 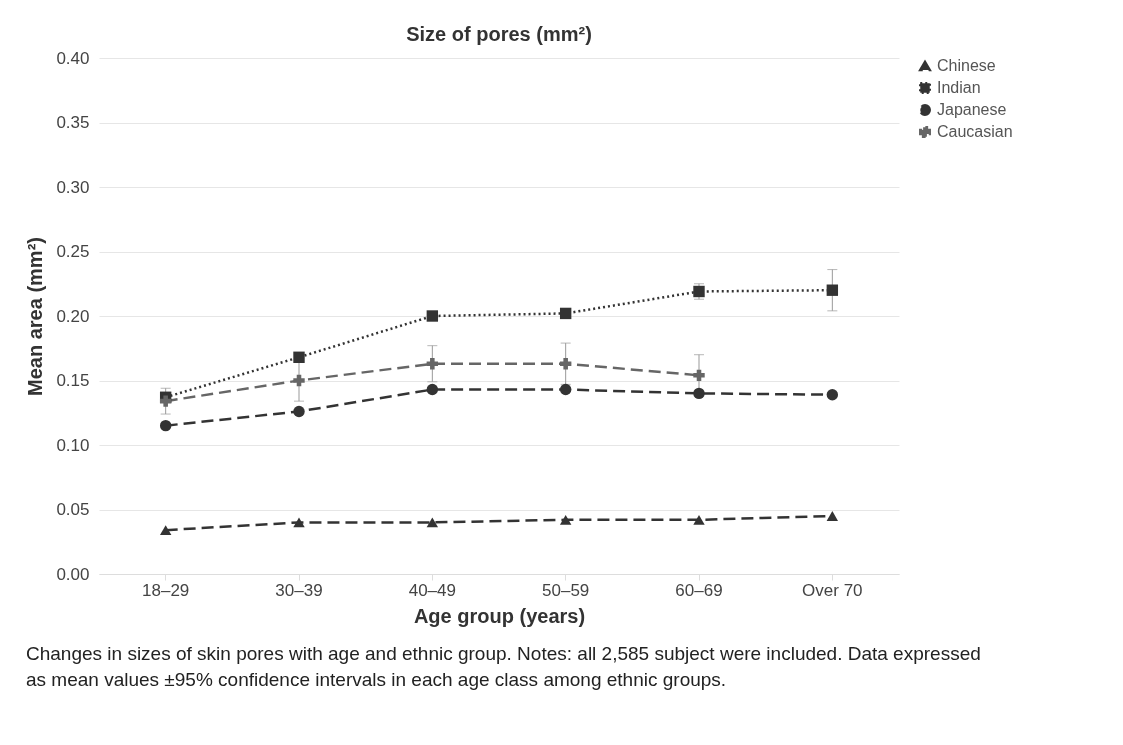 What do you see at coordinates (73, 445) in the screenshot?
I see `y-tick-label: 0.10` at bounding box center [73, 445].